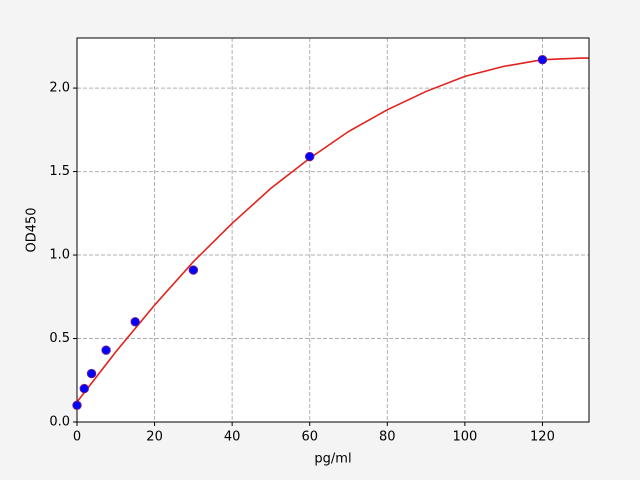  What do you see at coordinates (332, 459) in the screenshot?
I see `x-axis-label: pg/ml` at bounding box center [332, 459].